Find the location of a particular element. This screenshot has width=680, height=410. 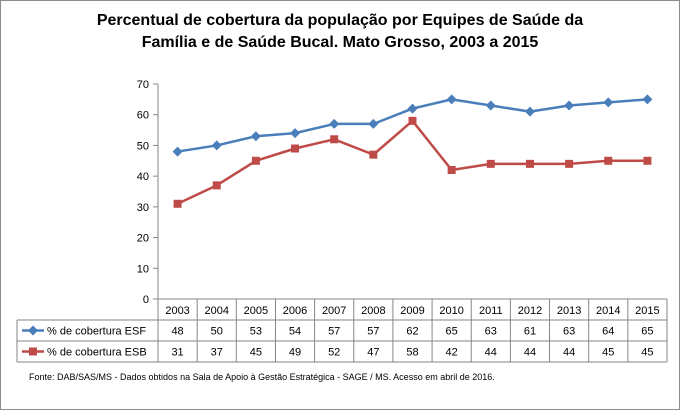

y-tick-label: 30 is located at coordinates (143, 208).